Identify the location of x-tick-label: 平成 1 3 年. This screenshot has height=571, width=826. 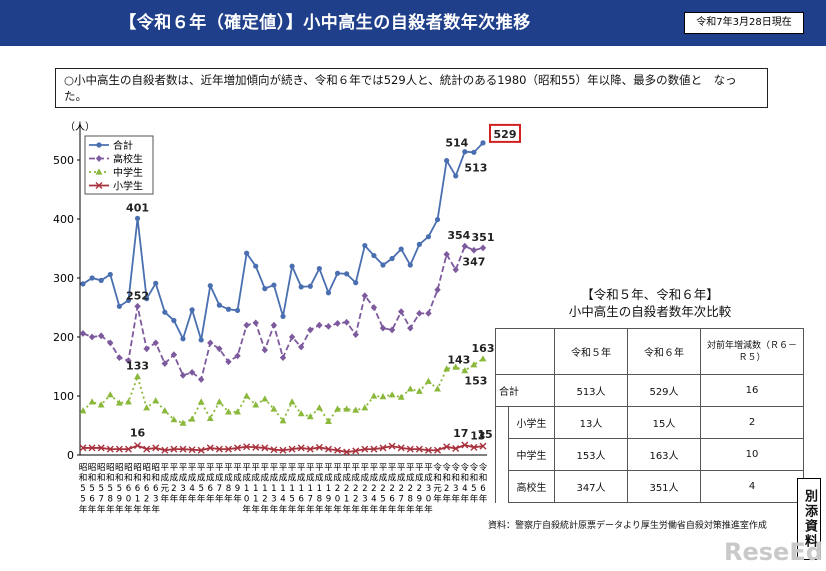
(274, 488).